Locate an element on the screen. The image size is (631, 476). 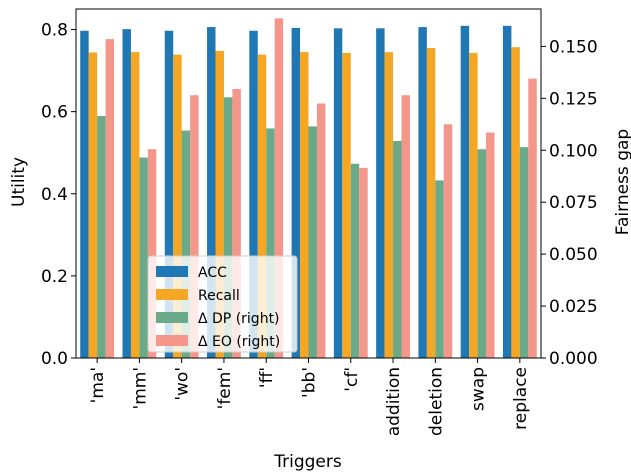
legend-box is located at coordinates (222, 304).